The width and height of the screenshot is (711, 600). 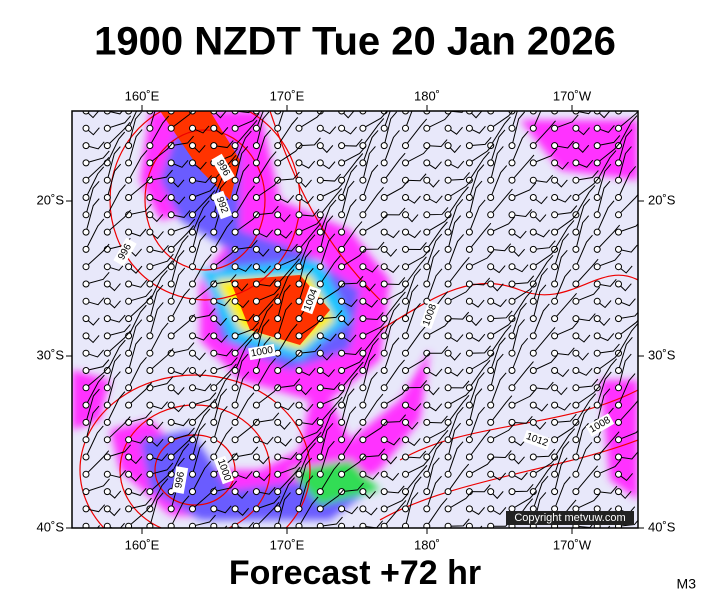 What do you see at coordinates (427, 95) in the screenshot?
I see `lon-label: 180˚` at bounding box center [427, 95].